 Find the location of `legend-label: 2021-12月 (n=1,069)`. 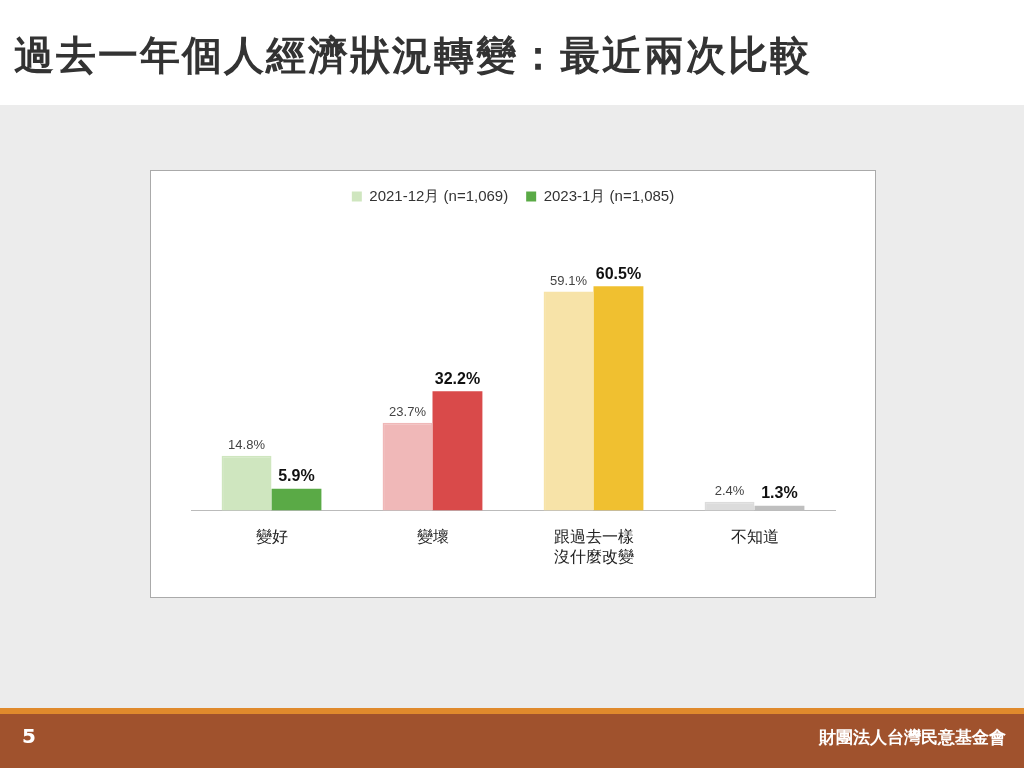

legend-label: 2021-12月 (n=1,069) is located at coordinates (439, 195).